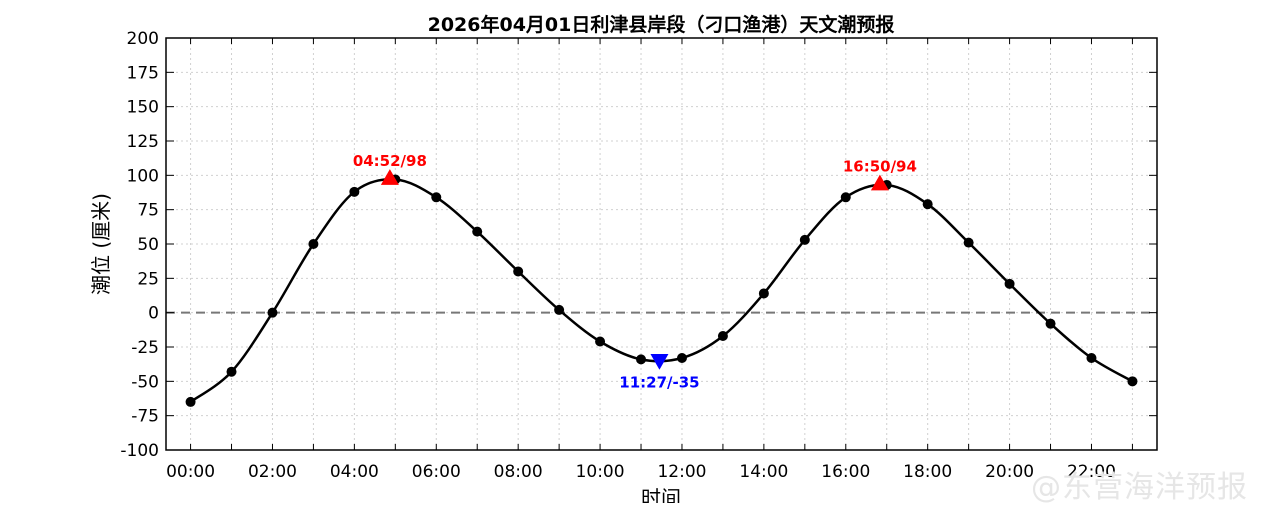 The height and width of the screenshot is (506, 1278). What do you see at coordinates (1091, 472) in the screenshot?
I see `x-tick-label: 22:00` at bounding box center [1091, 472].